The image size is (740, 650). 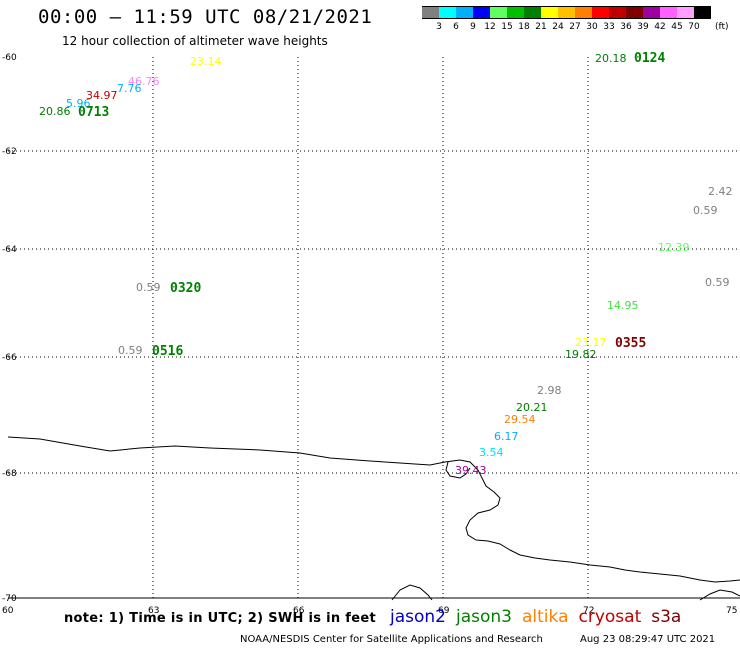 I want to click on x-tick-label: 72, so click(x=588, y=611).